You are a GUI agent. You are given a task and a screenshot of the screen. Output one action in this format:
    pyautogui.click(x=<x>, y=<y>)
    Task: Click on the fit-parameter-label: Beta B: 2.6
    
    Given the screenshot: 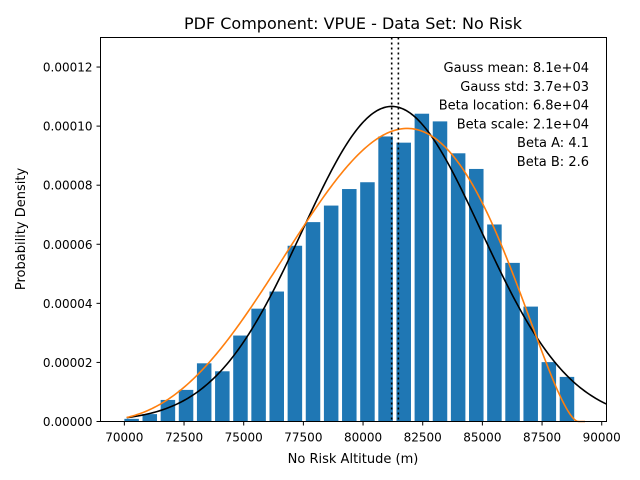 What is the action you would take?
    pyautogui.click(x=553, y=162)
    